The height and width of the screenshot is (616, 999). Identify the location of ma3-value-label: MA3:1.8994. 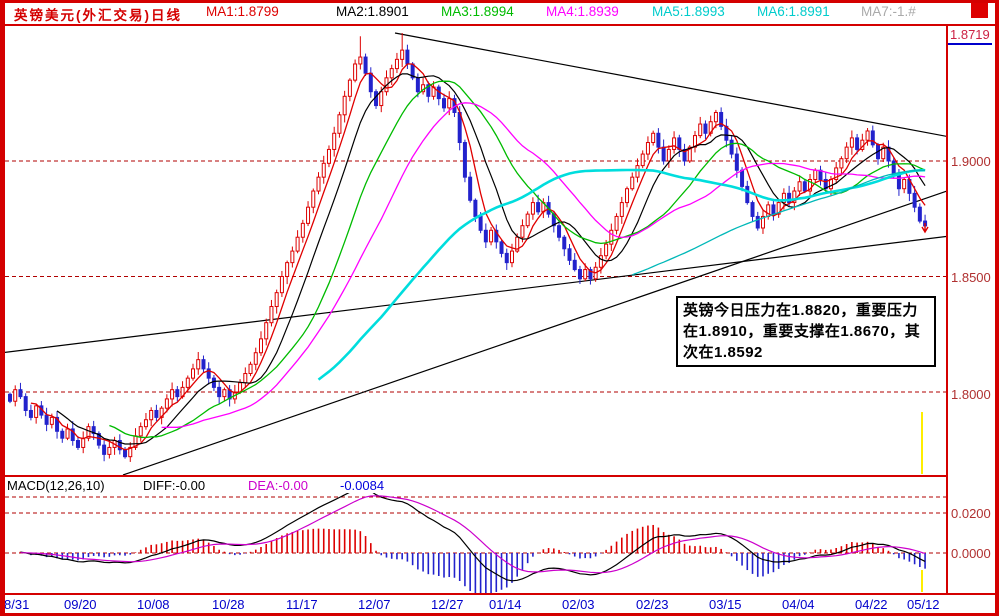
(477, 11).